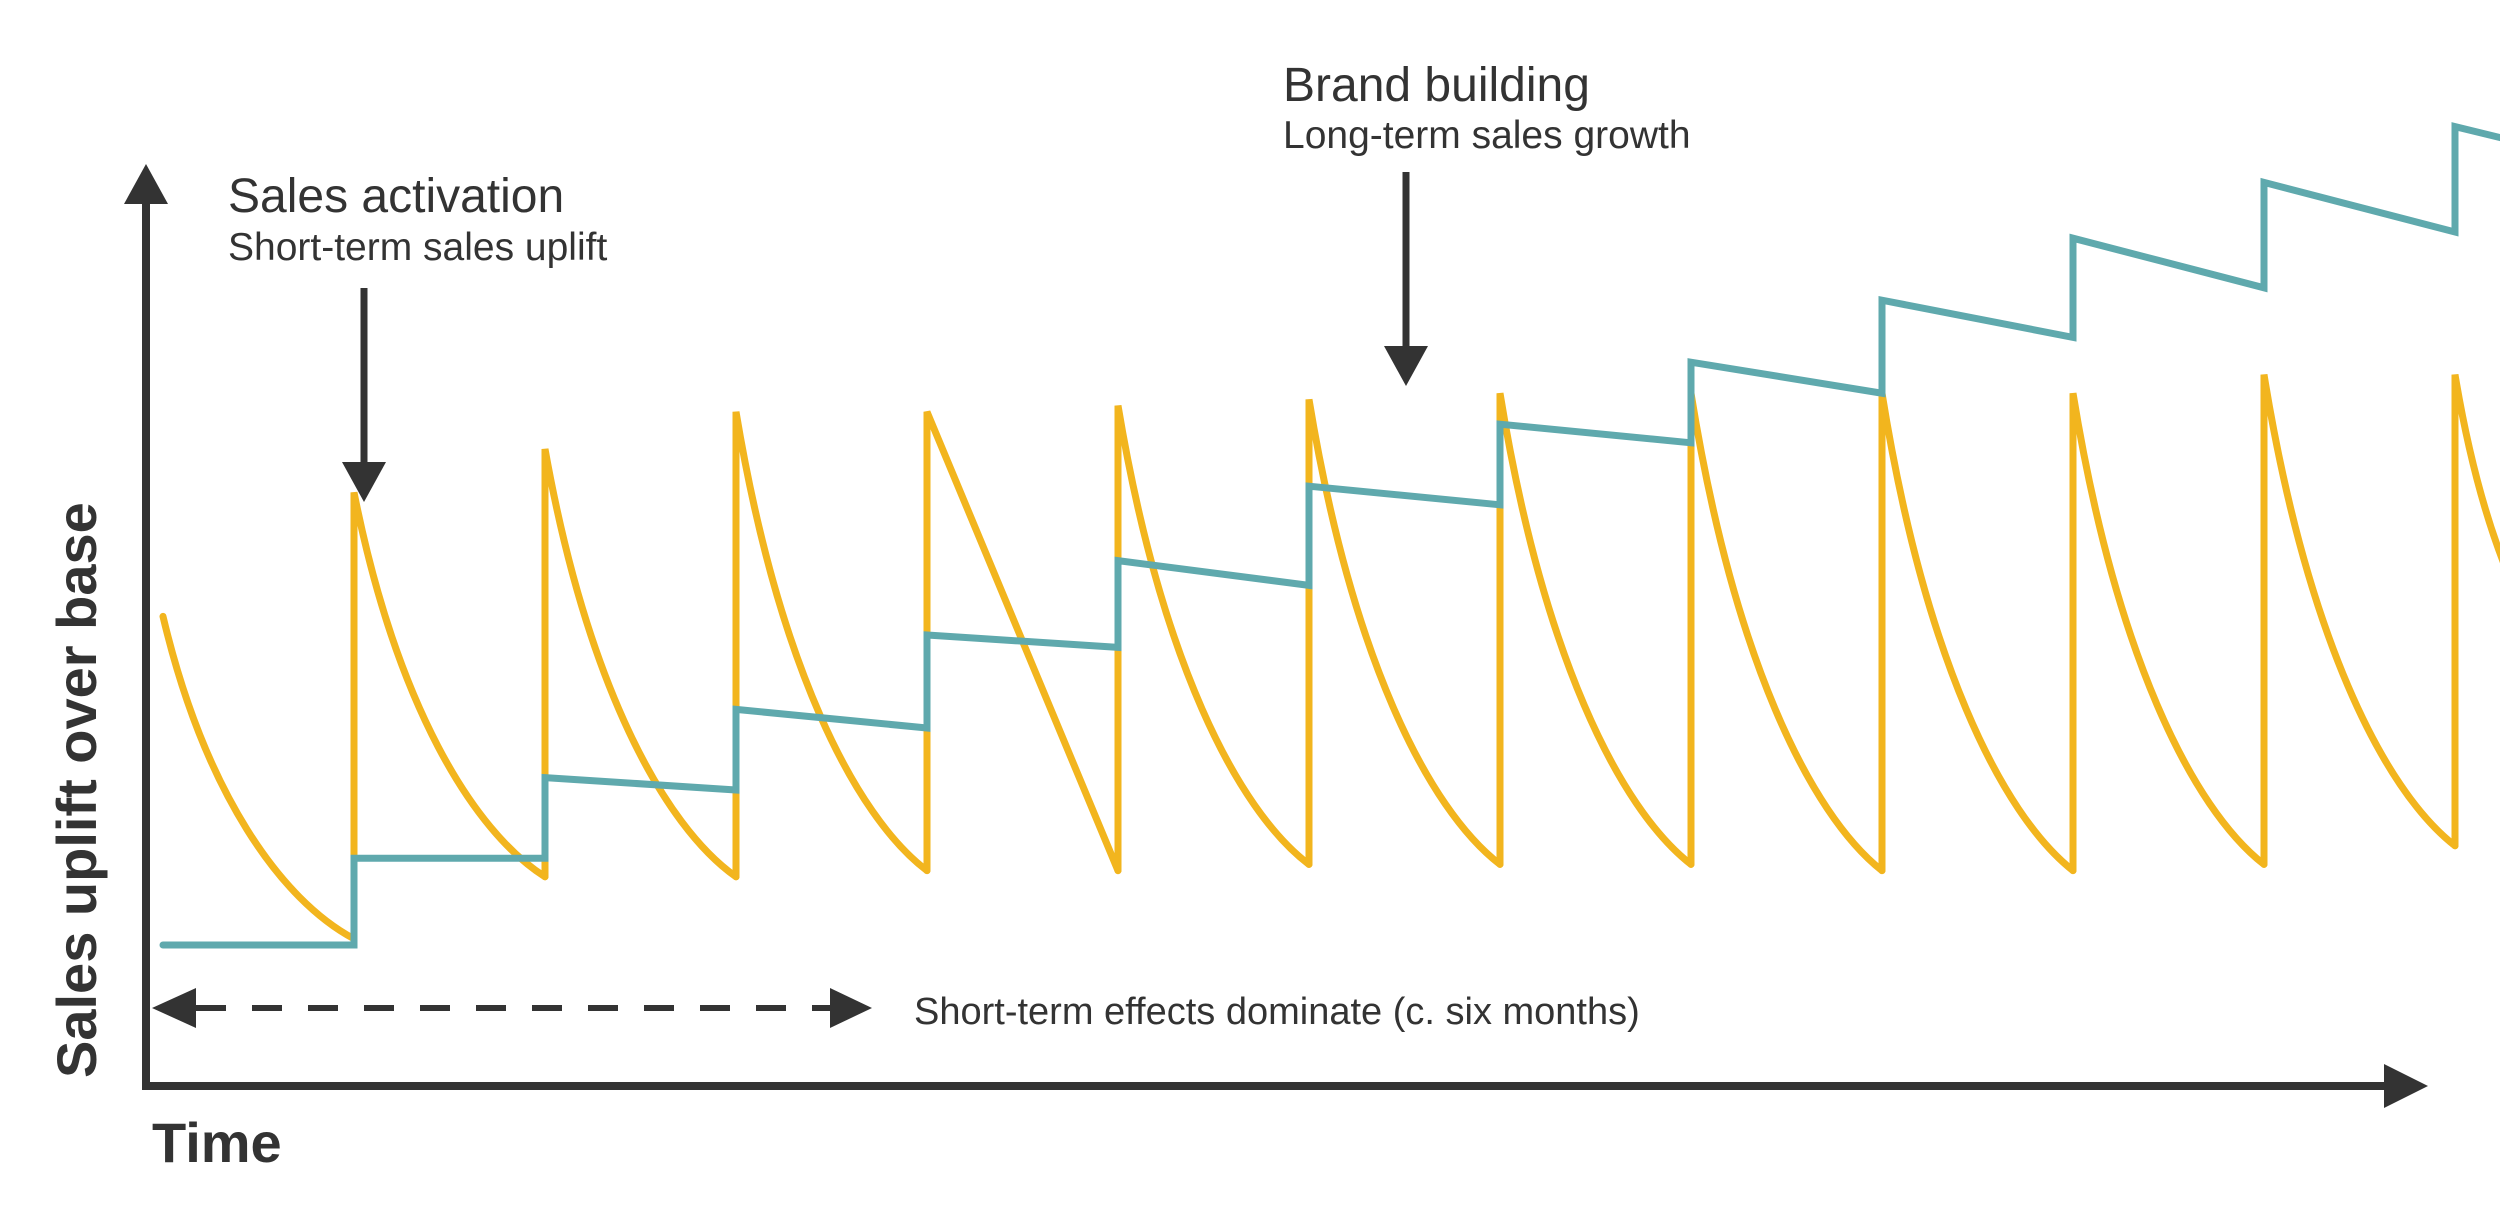 This screenshot has height=1230, width=2500. What do you see at coordinates (851, 1008) in the screenshot?
I see `dominance-arrow-right` at bounding box center [851, 1008].